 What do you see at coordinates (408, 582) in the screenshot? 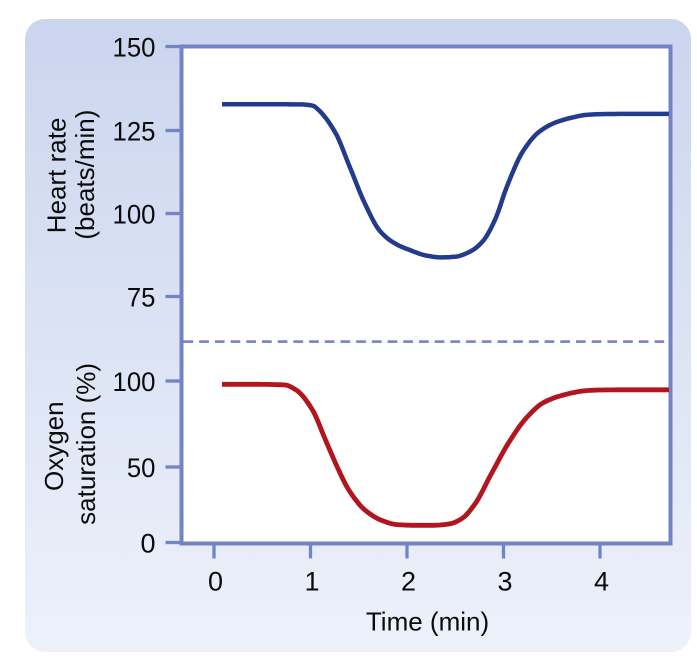
I see `svg-text: 2` at bounding box center [408, 582].